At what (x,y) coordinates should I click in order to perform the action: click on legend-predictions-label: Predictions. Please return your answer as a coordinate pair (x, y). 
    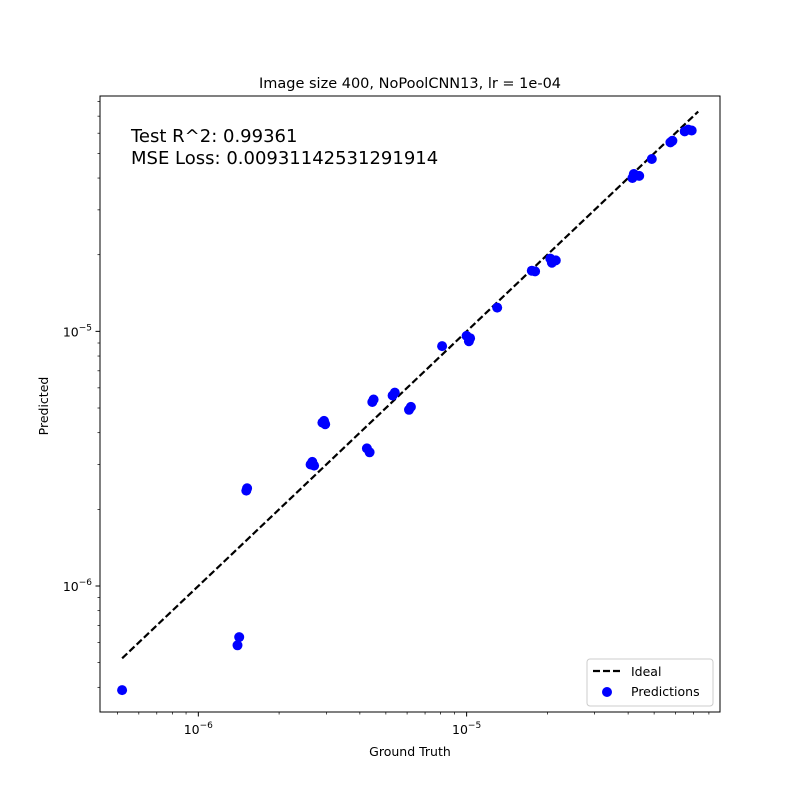
    Looking at the image, I should click on (665, 691).